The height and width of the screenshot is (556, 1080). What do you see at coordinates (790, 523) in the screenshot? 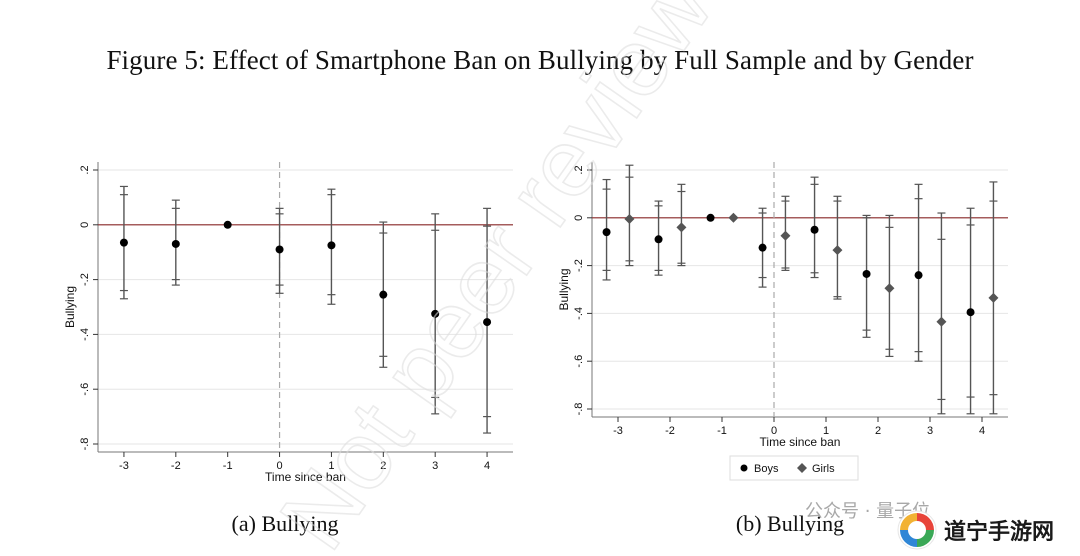
I see `caption-b: (b) Bullying` at bounding box center [790, 523].